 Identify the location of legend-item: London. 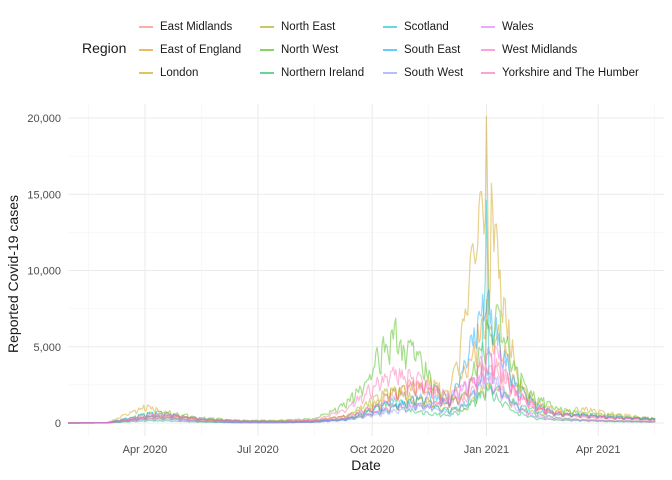
(168, 73).